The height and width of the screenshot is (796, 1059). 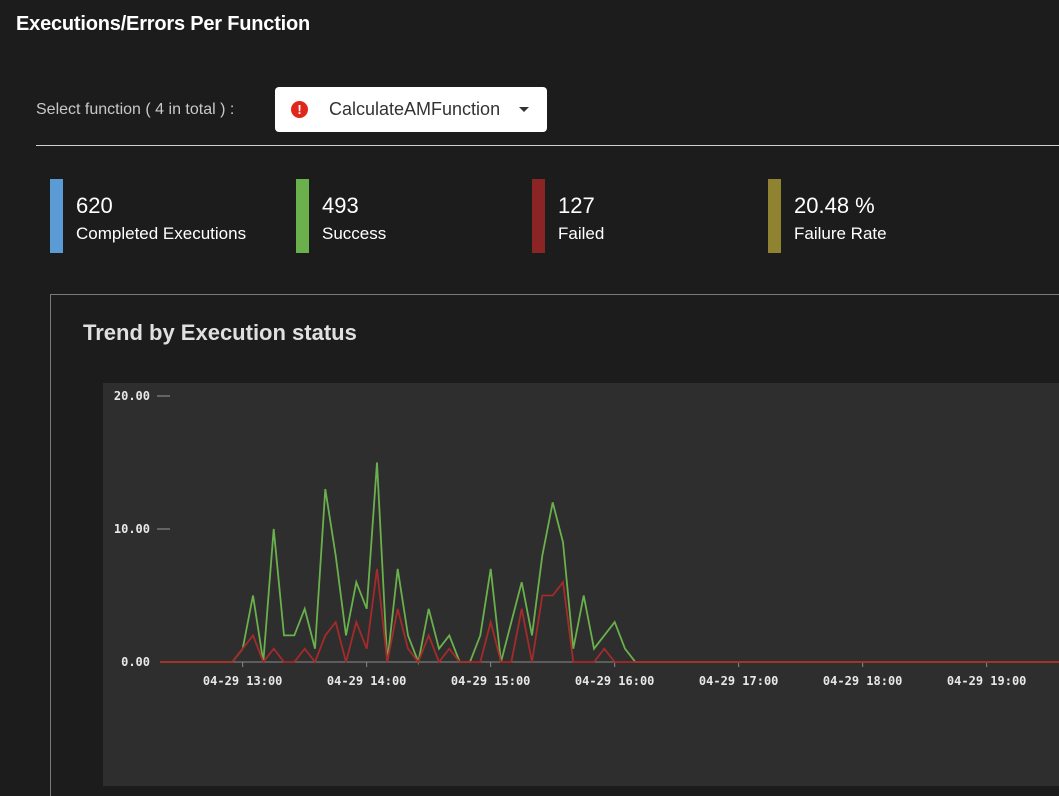 I want to click on x-tick-label: 04-29 14:00, so click(x=366, y=681).